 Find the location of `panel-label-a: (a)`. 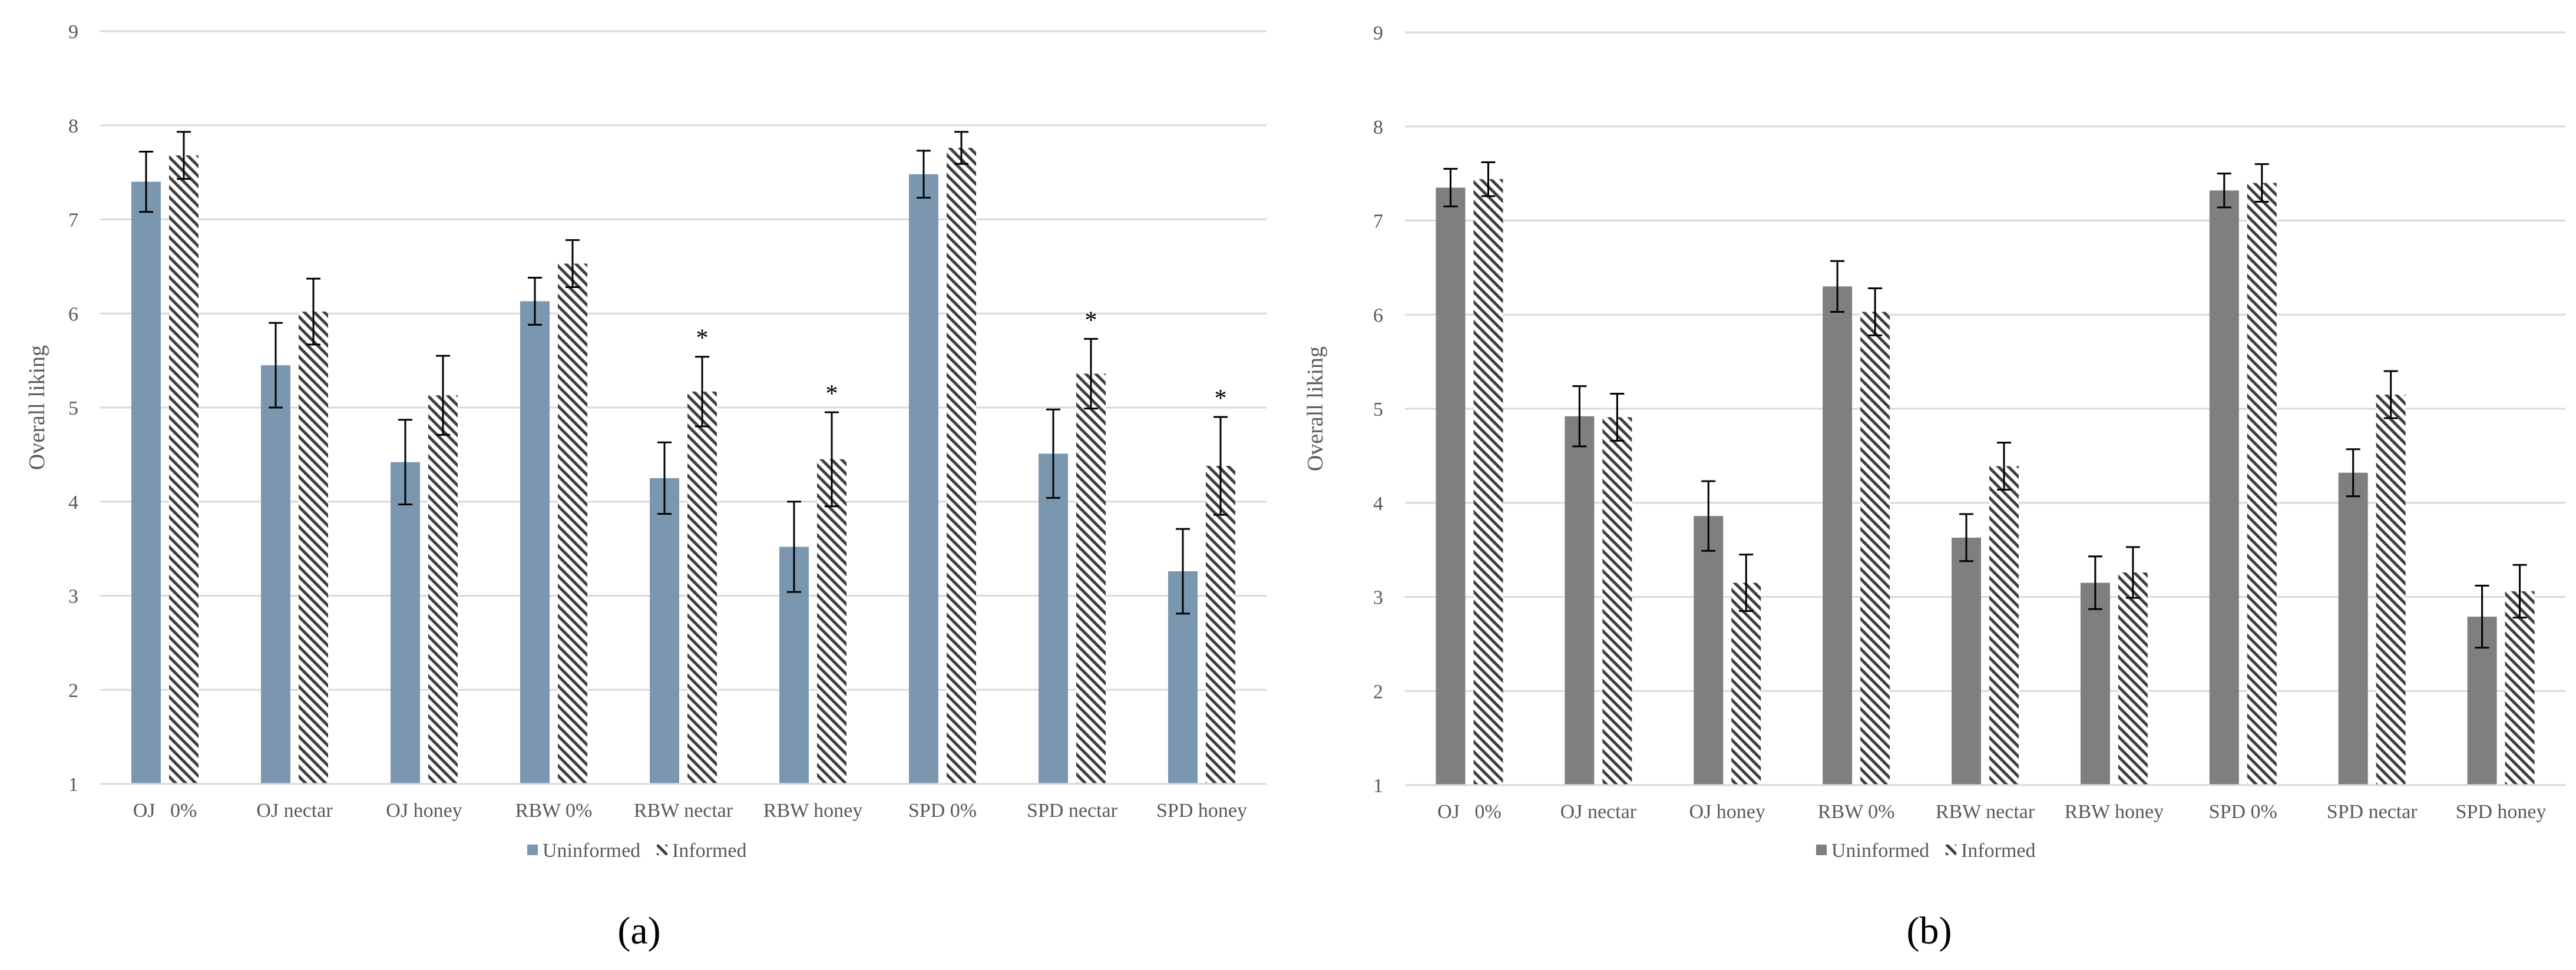

panel-label-a: (a) is located at coordinates (638, 930).